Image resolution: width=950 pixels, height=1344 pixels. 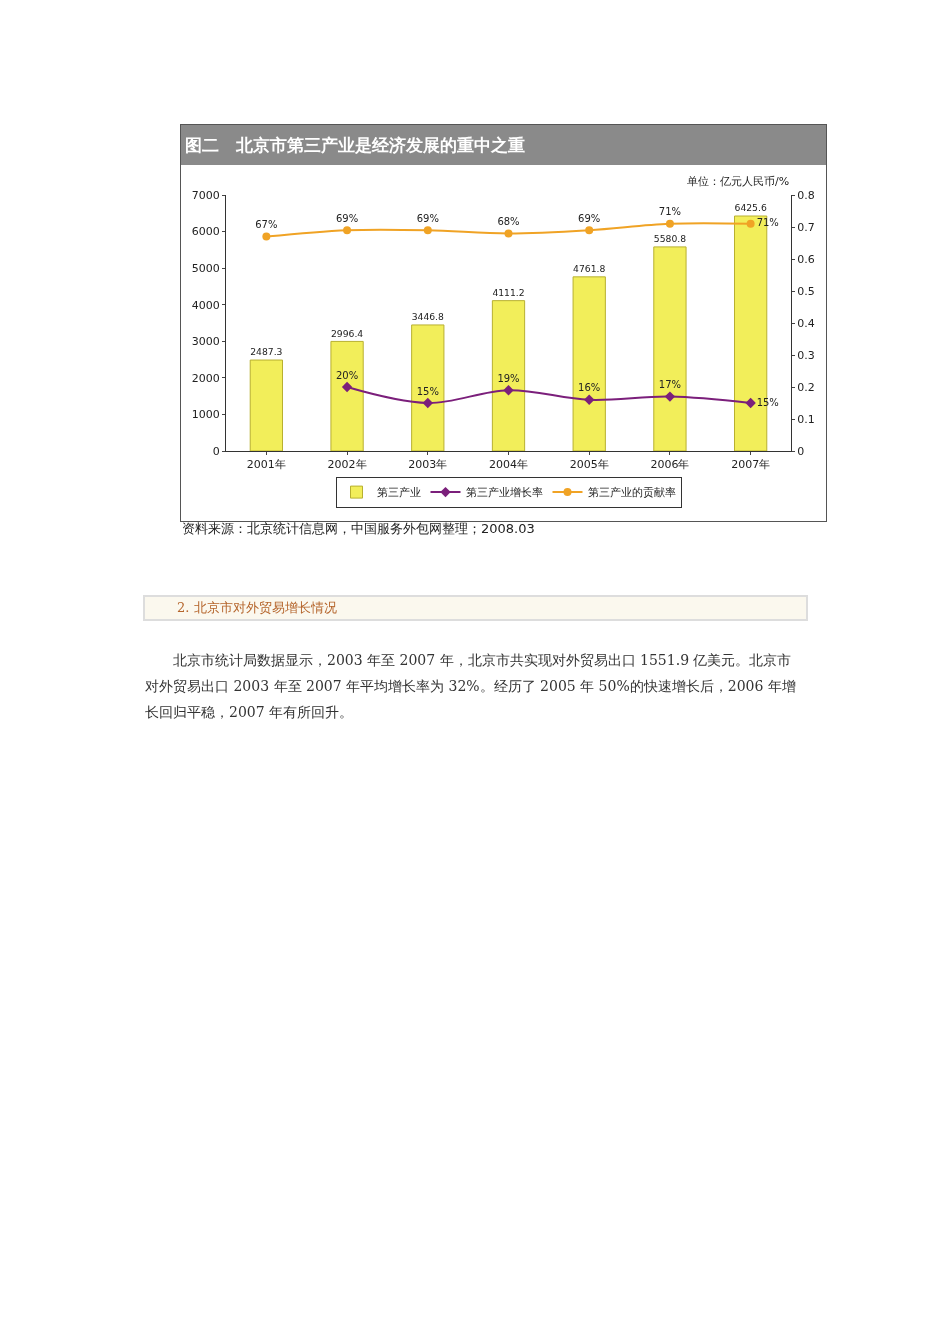 I want to click on y-tick-label: 6000, so click(x=205, y=232).